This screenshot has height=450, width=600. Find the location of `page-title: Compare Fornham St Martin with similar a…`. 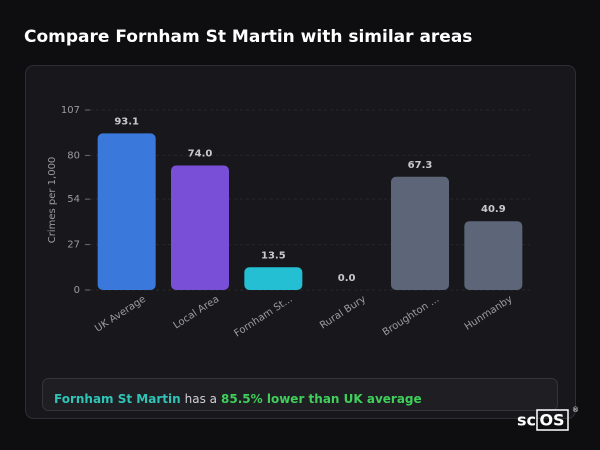

page-title: Compare Fornham St Martin with similar a… is located at coordinates (248, 37).